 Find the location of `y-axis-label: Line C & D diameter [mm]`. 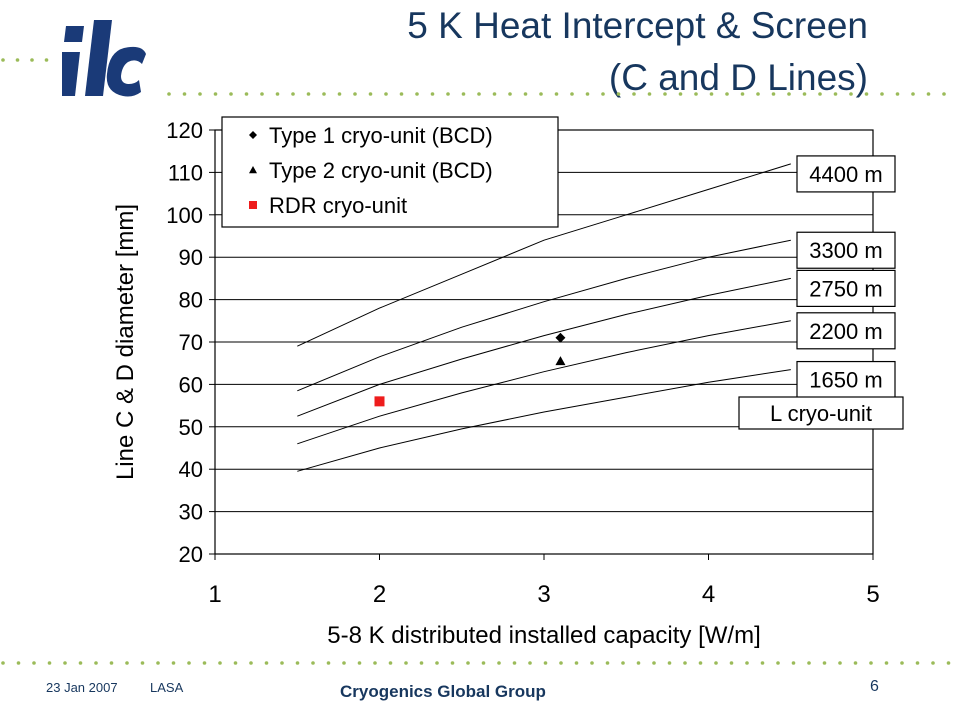

y-axis-label: Line C & D diameter [mm] is located at coordinates (125, 342).